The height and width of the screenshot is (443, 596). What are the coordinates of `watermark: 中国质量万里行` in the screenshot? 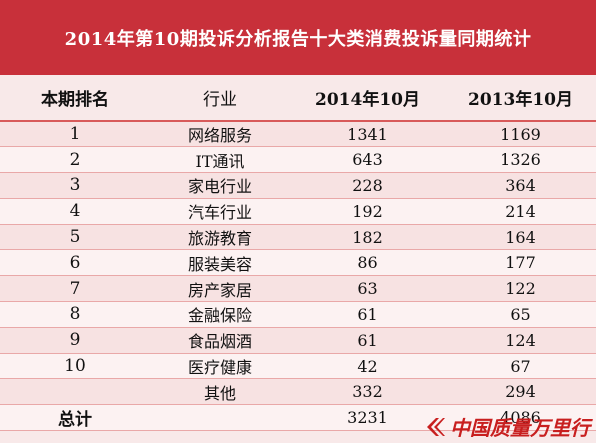 It's located at (507, 426).